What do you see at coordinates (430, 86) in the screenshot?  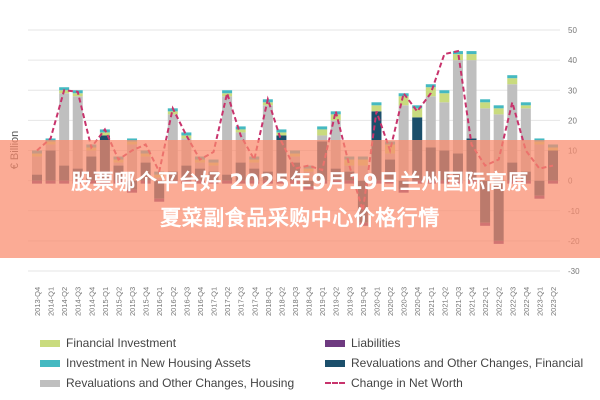 I see `bar-investment-in-new-housing-assets-2021-Q1` at bounding box center [430, 86].